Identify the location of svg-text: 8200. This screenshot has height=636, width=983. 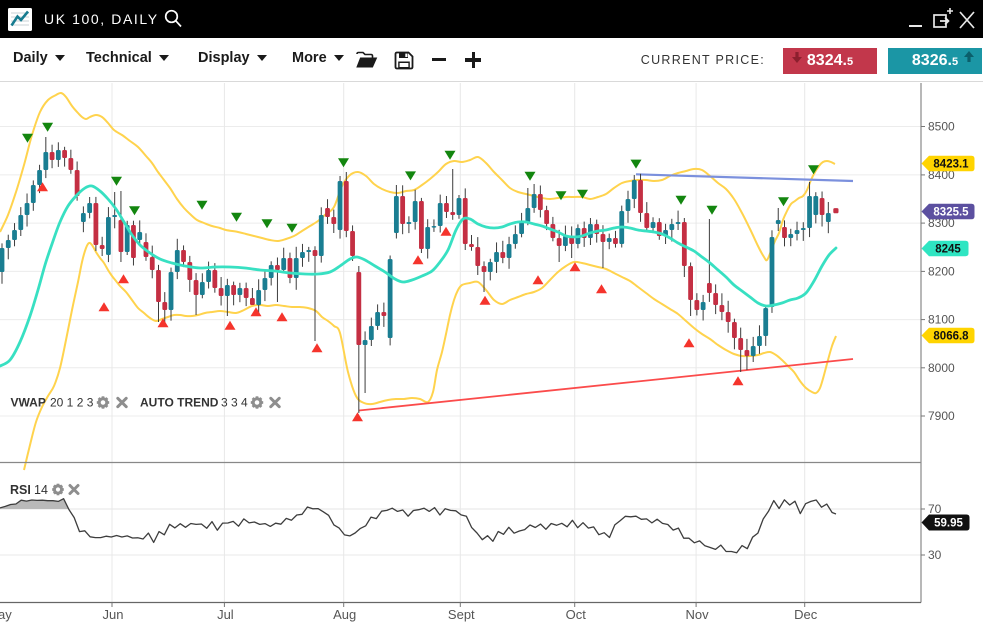
(941, 271).